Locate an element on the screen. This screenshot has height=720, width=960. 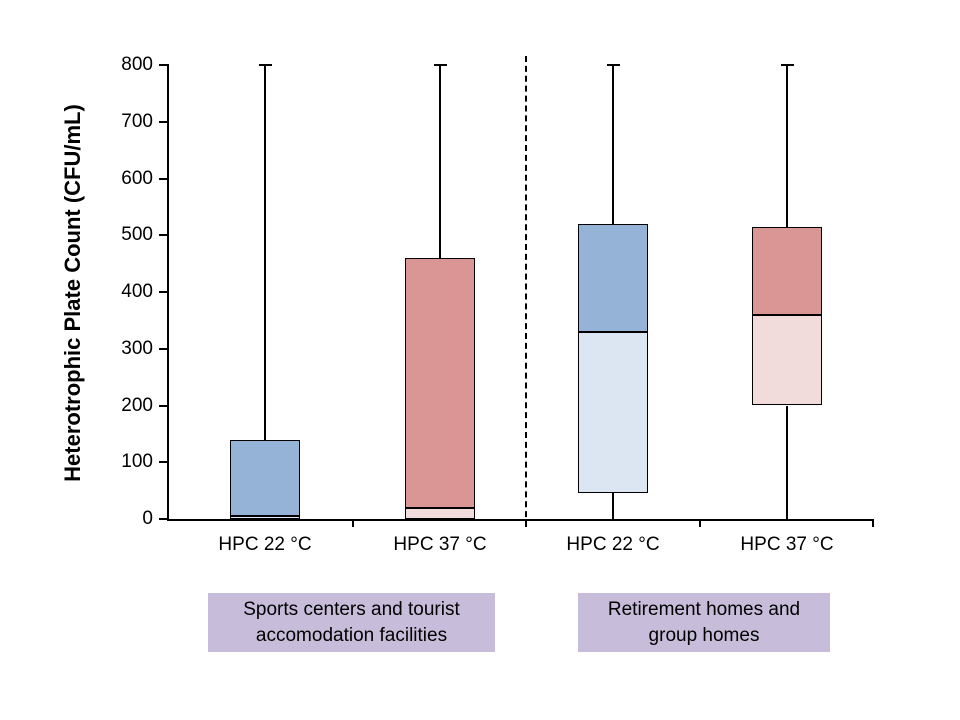
y-tick-label: 500 is located at coordinates (137, 235).